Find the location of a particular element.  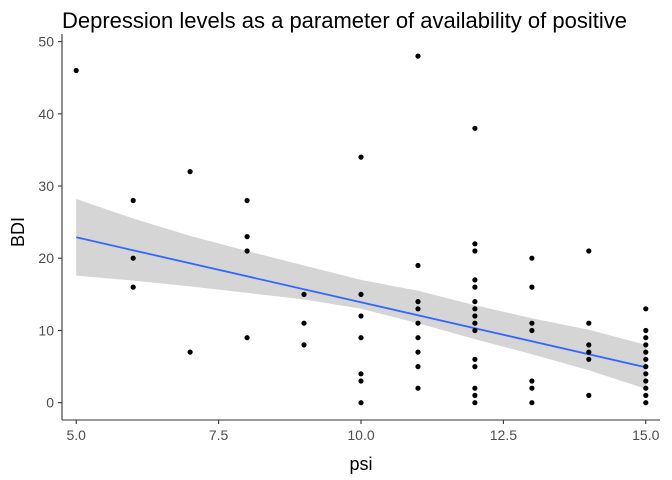

y-tick-label: 50 is located at coordinates (46, 42).